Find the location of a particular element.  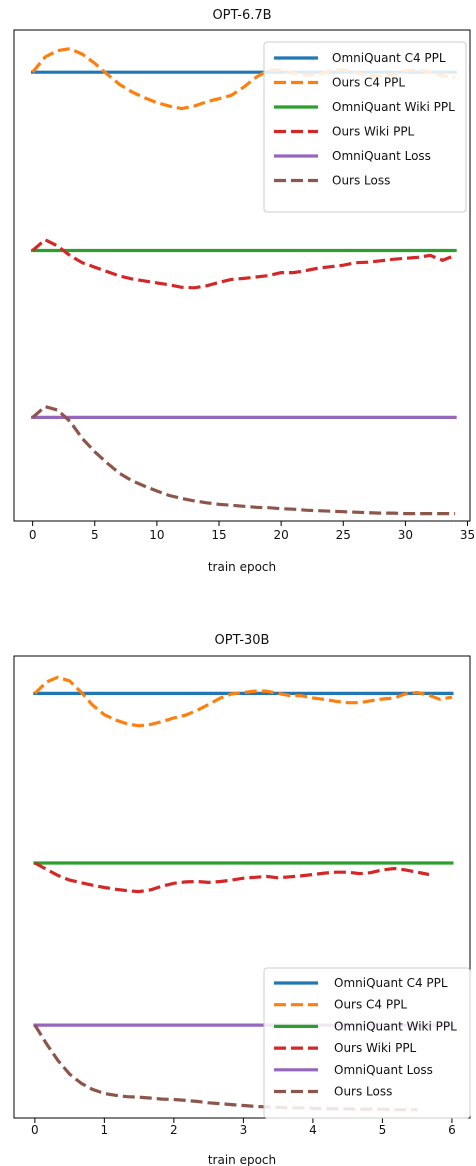

x-tick-label: 25 is located at coordinates (343, 535).